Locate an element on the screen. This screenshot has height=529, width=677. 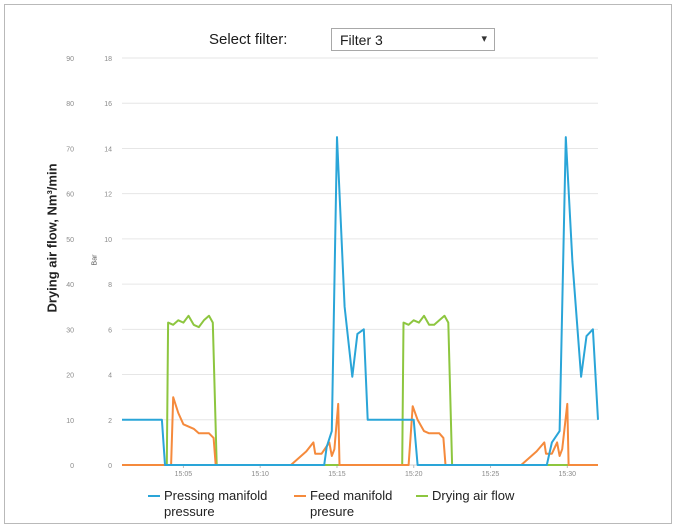
chevron-down-icon: ▾ is located at coordinates (484, 39).